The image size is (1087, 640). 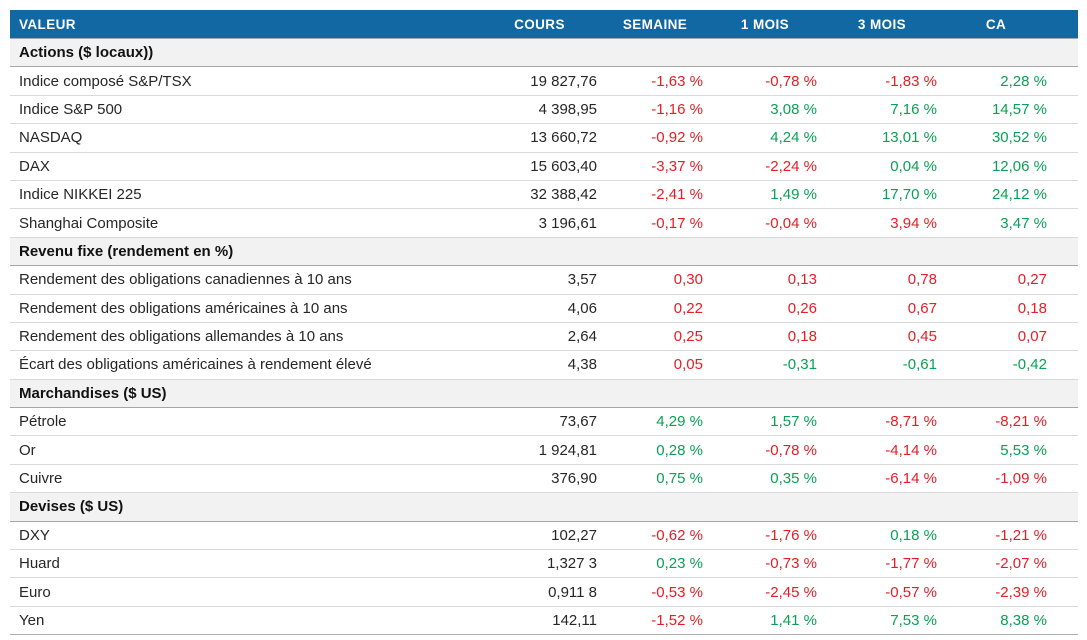 I want to click on 1mois-value: 0,13, so click(x=765, y=280).